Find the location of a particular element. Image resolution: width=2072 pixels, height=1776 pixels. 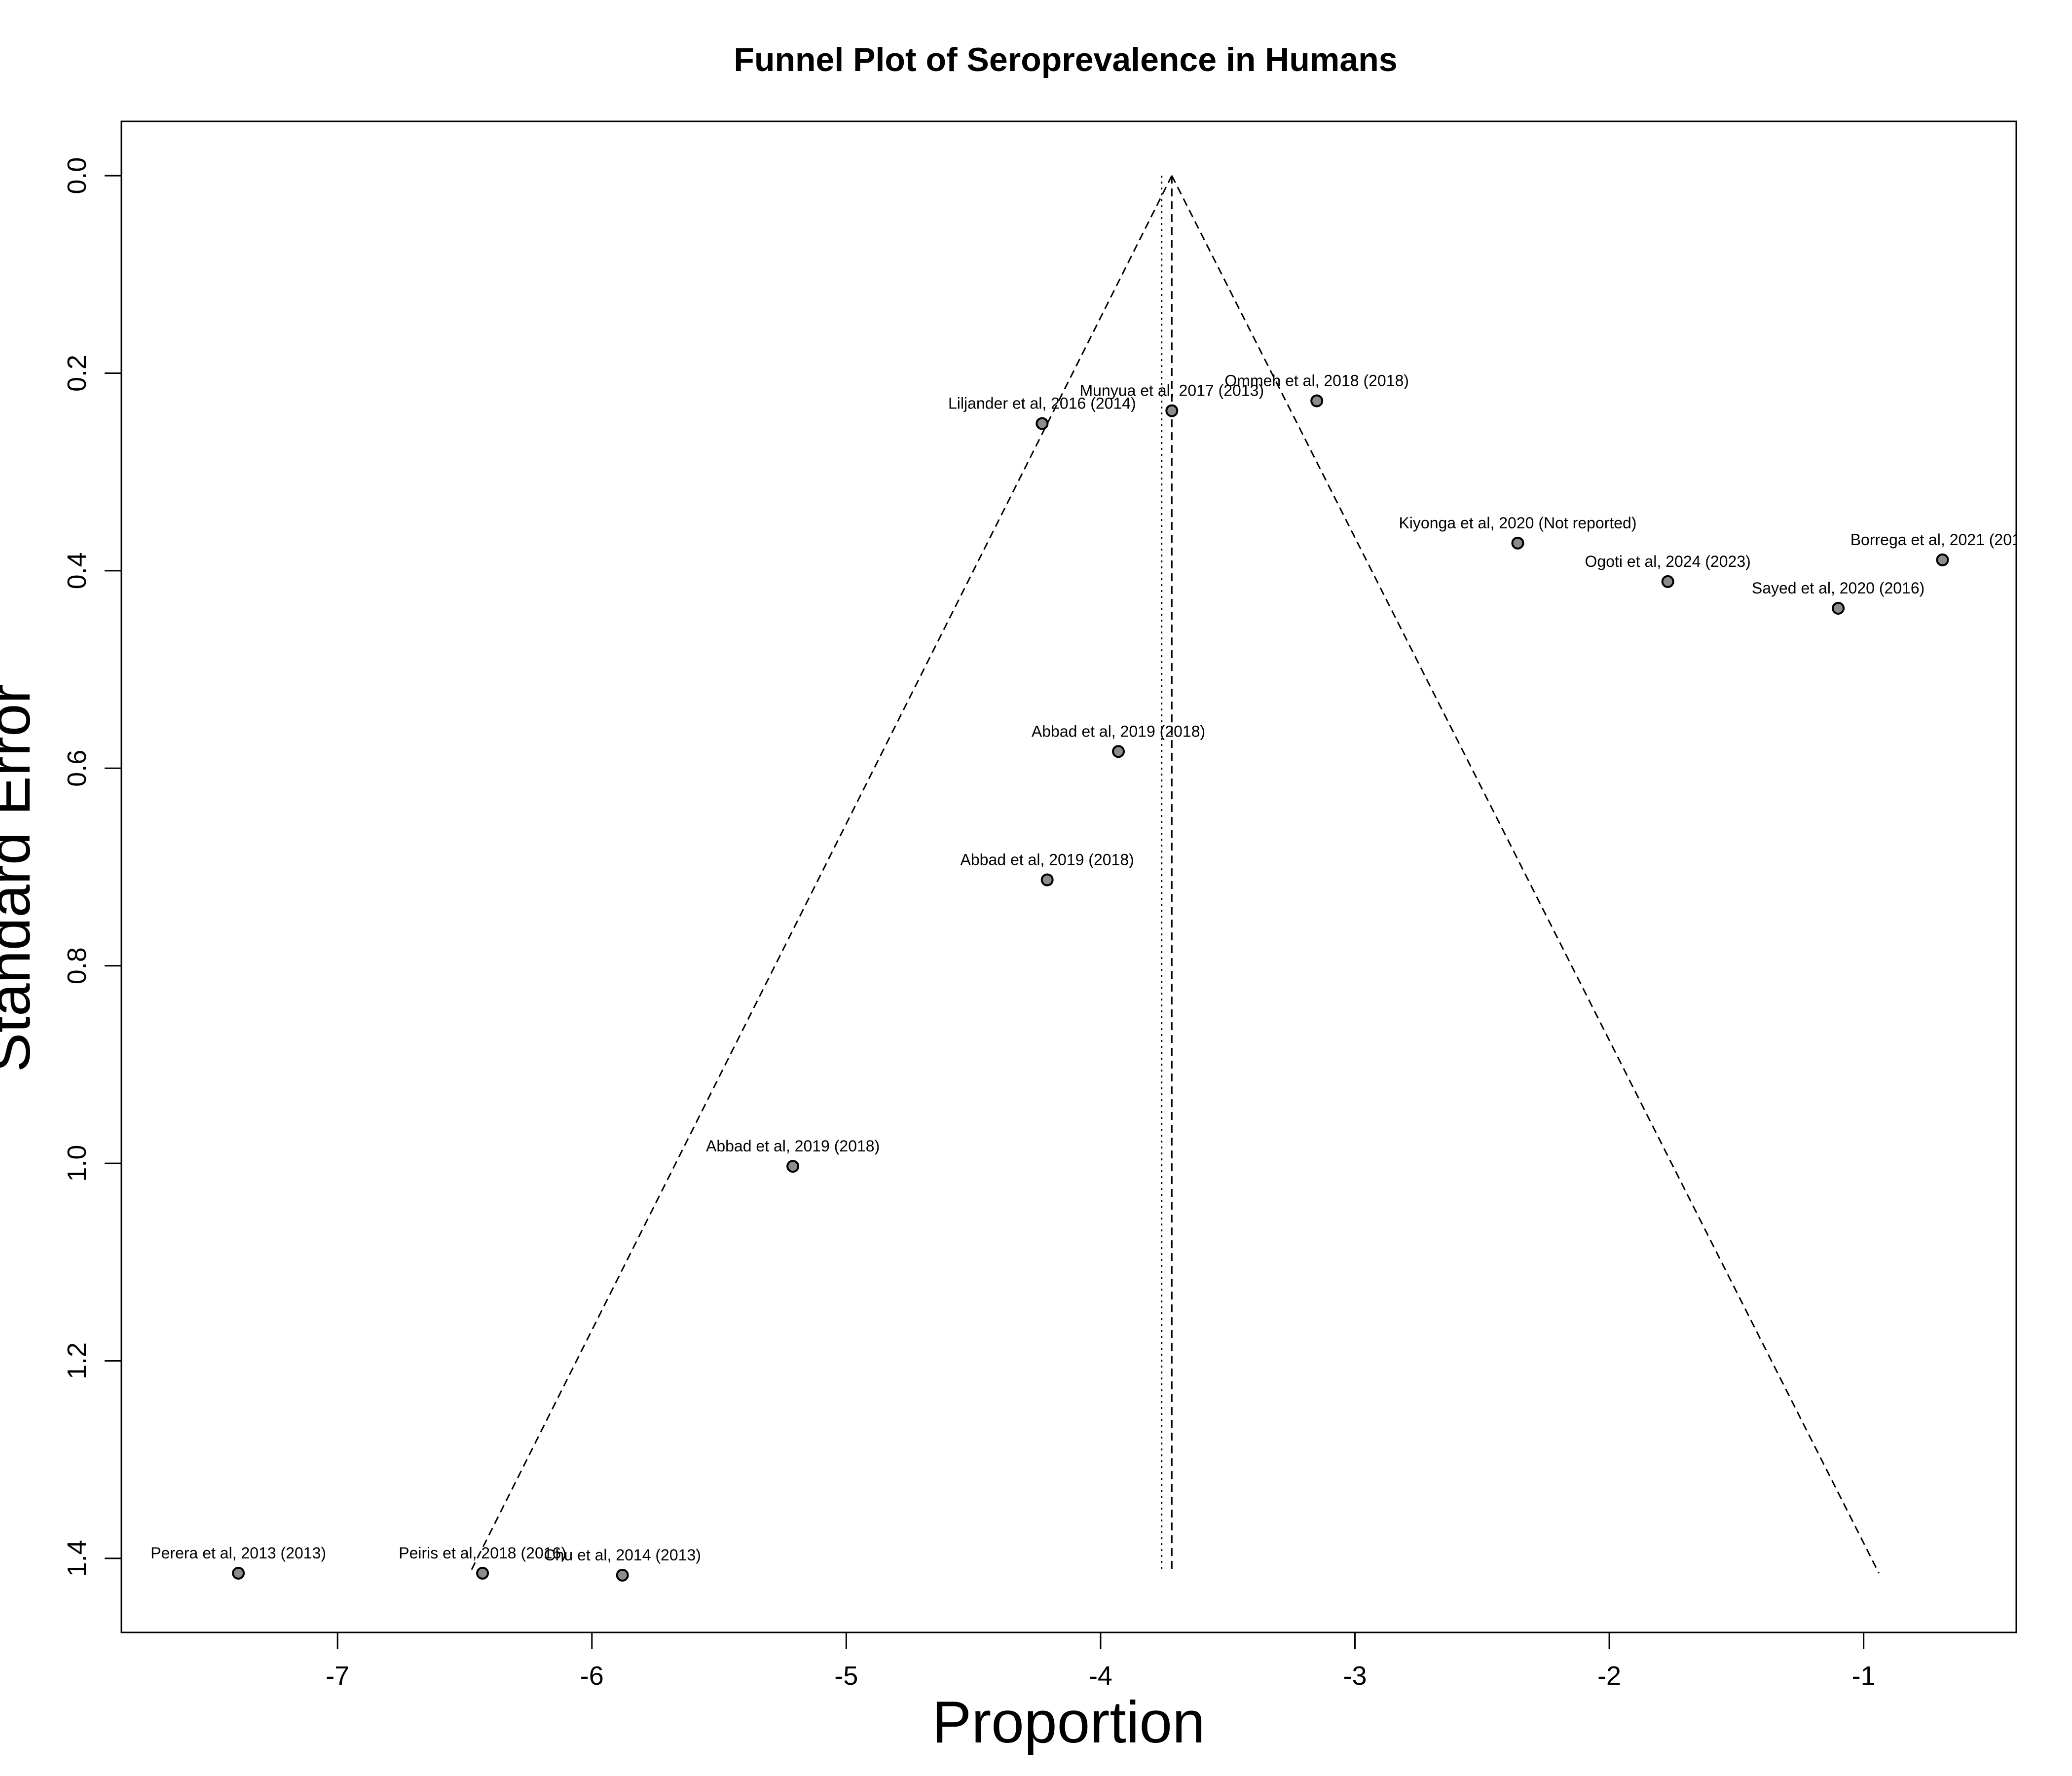

study-point-label: Perera et al, 2013 (2013) is located at coordinates (238, 1553).